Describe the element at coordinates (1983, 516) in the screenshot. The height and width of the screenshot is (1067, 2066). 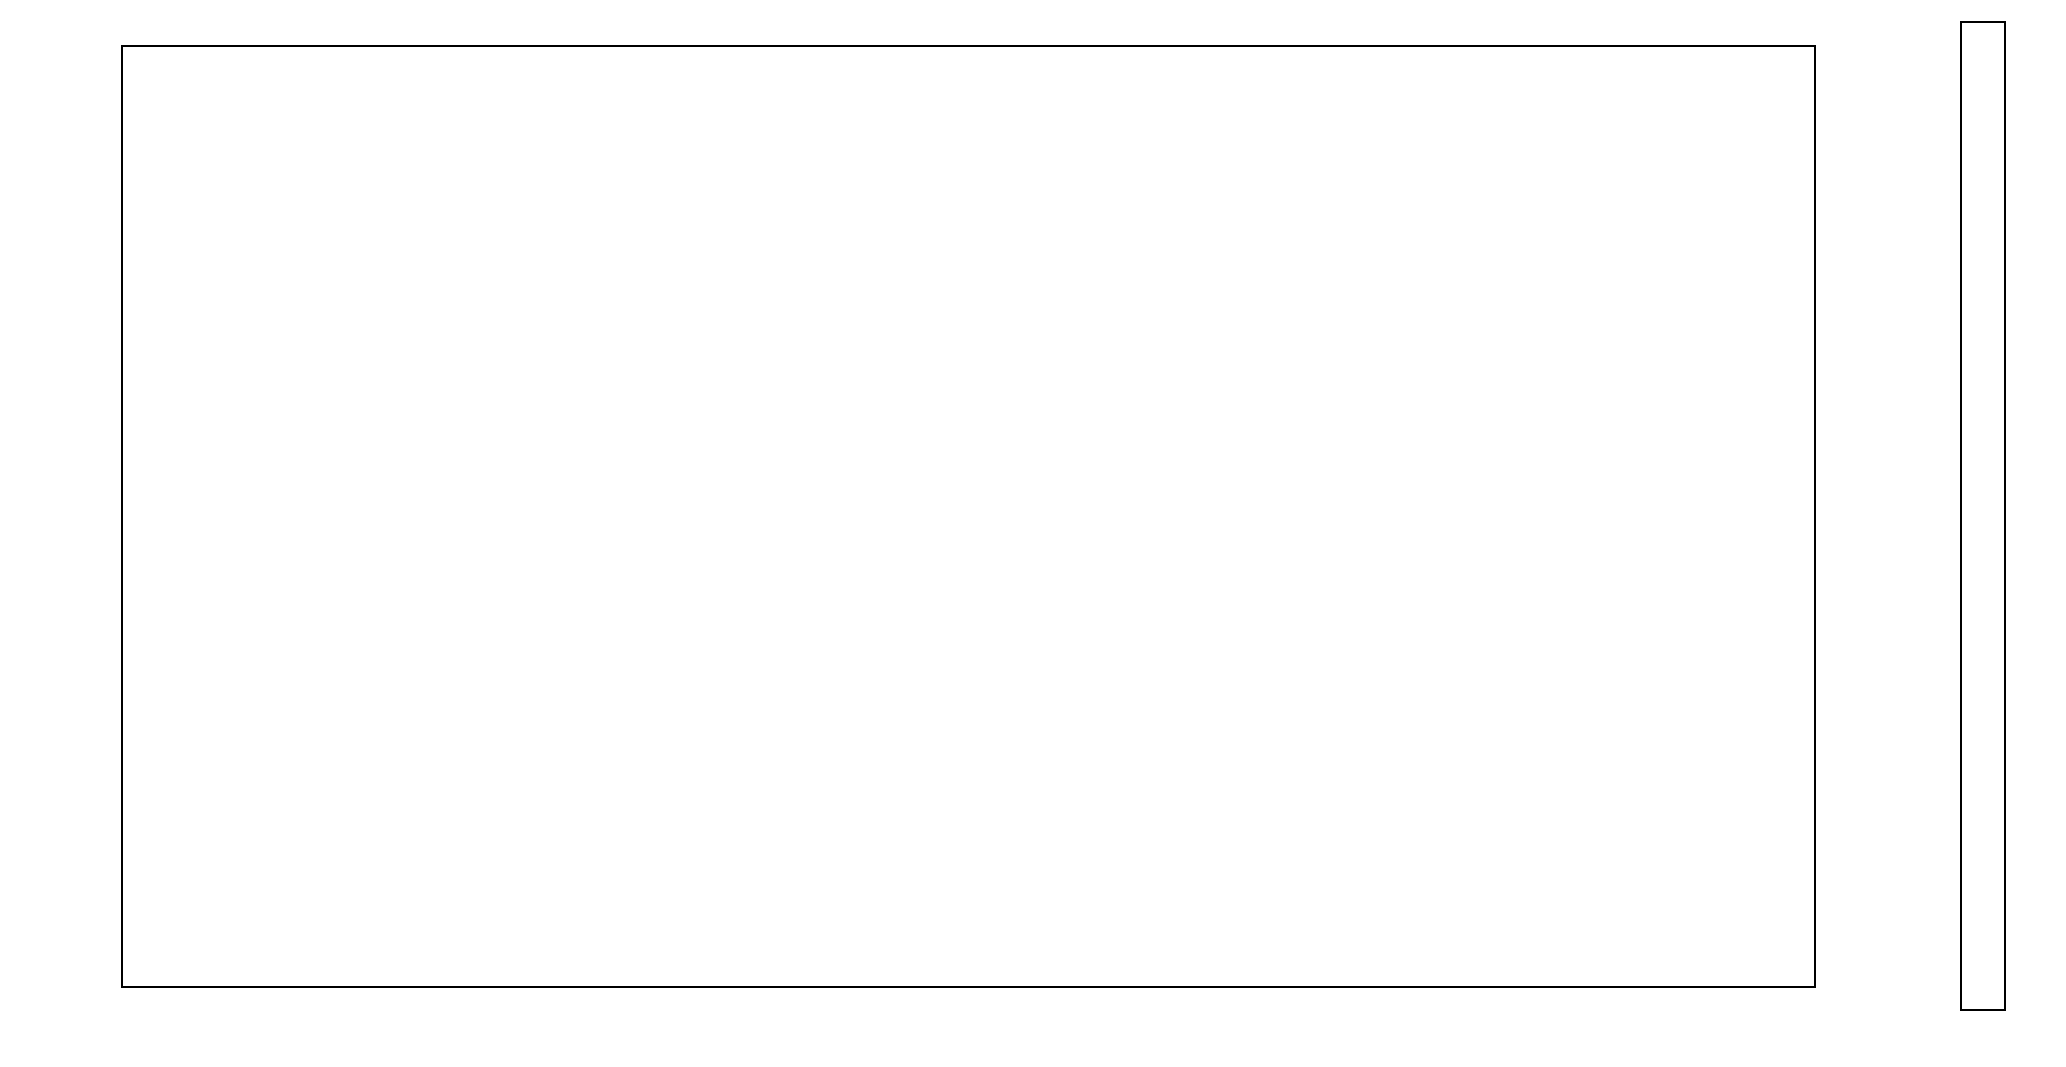
I see `colorbar-gradient` at that location.